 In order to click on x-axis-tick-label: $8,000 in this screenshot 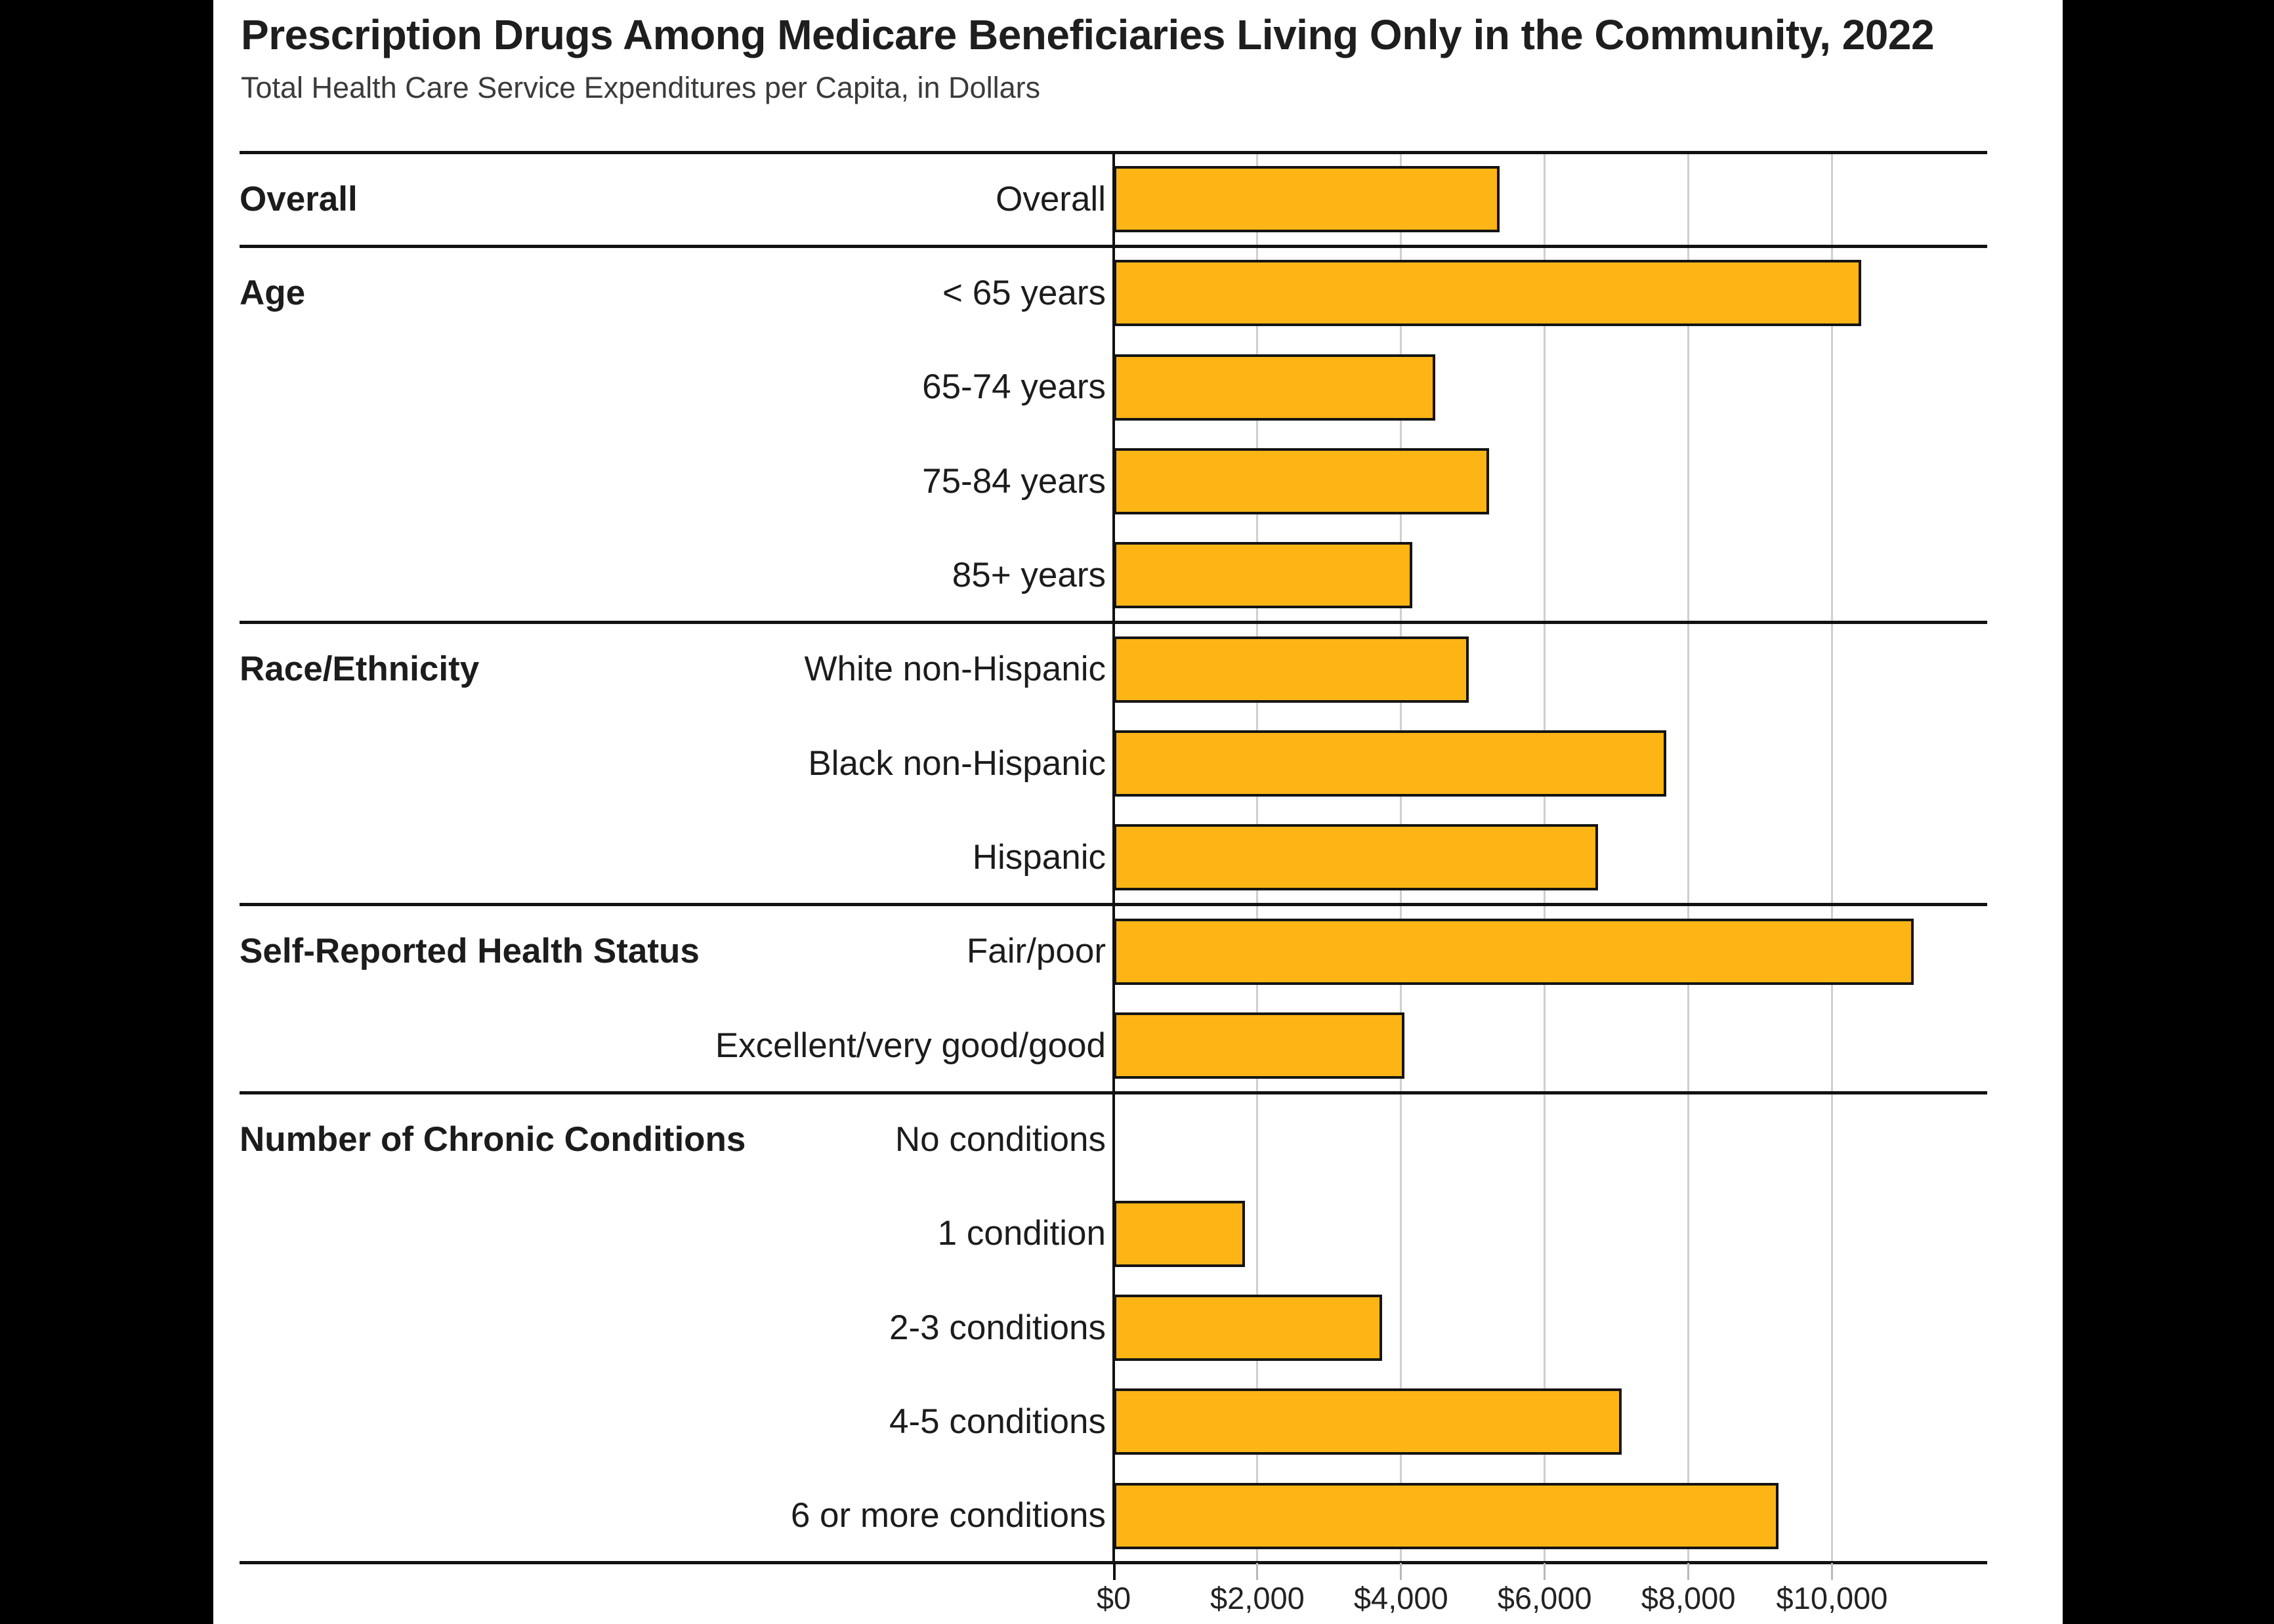, I will do `click(1688, 1598)`.